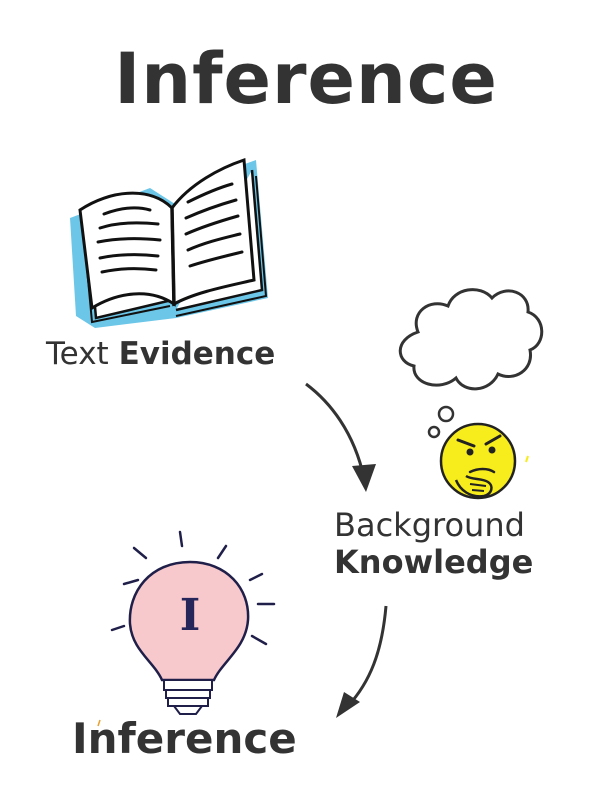  I want to click on node-text-evidence-label: Text Evidence, so click(160, 354).